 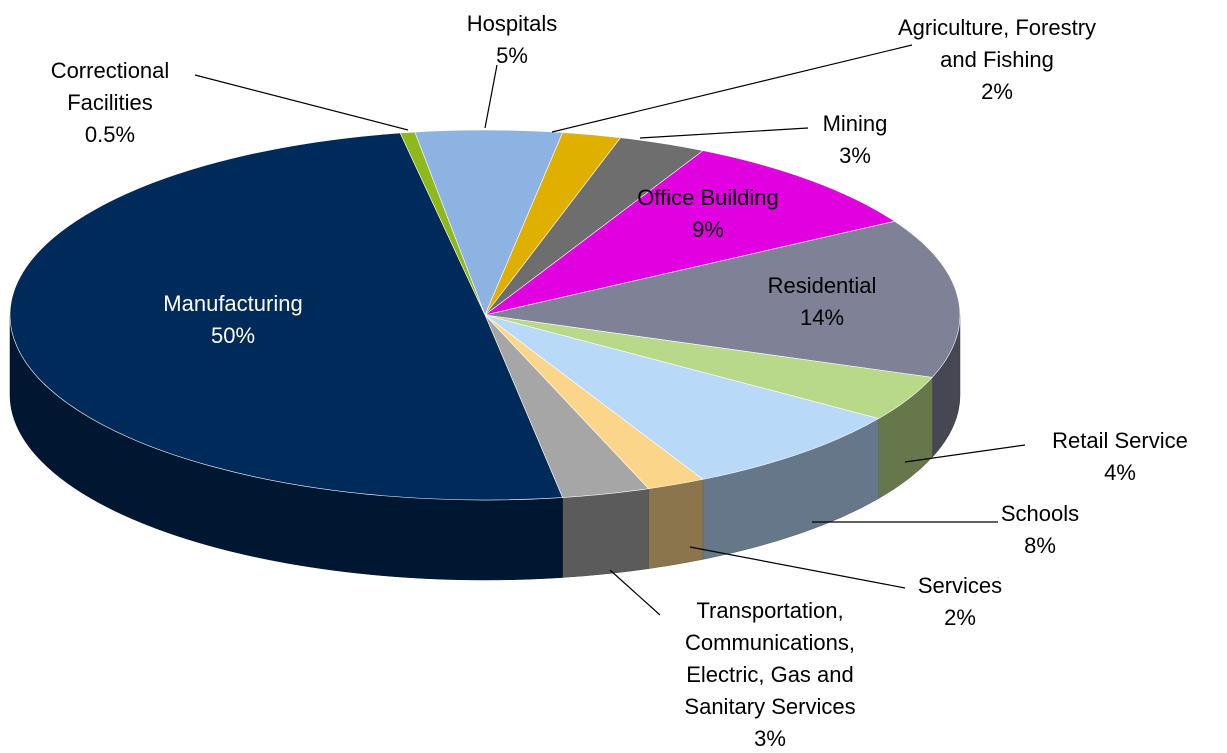 What do you see at coordinates (1040, 513) in the screenshot?
I see `category-label: Schools` at bounding box center [1040, 513].